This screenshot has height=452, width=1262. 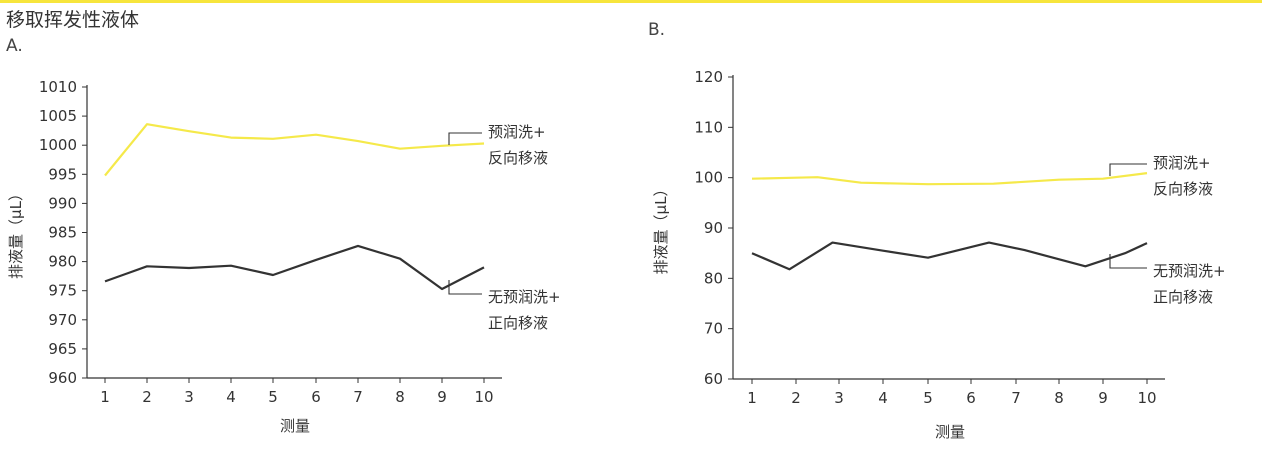 I want to click on y-tick-label: 990, so click(x=62, y=203).